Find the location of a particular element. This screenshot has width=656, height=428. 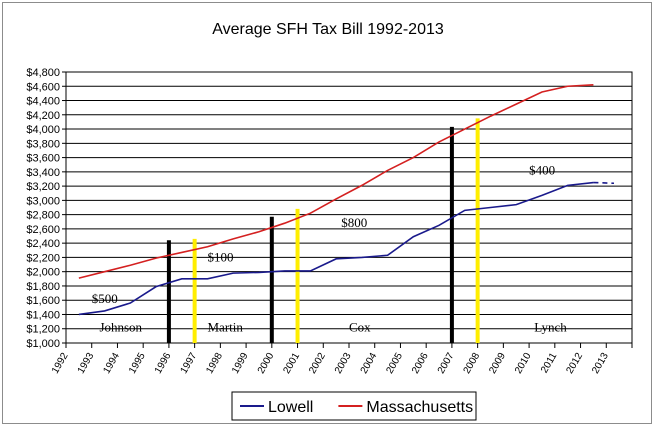

x-tick-label: 2012 is located at coordinates (574, 363).